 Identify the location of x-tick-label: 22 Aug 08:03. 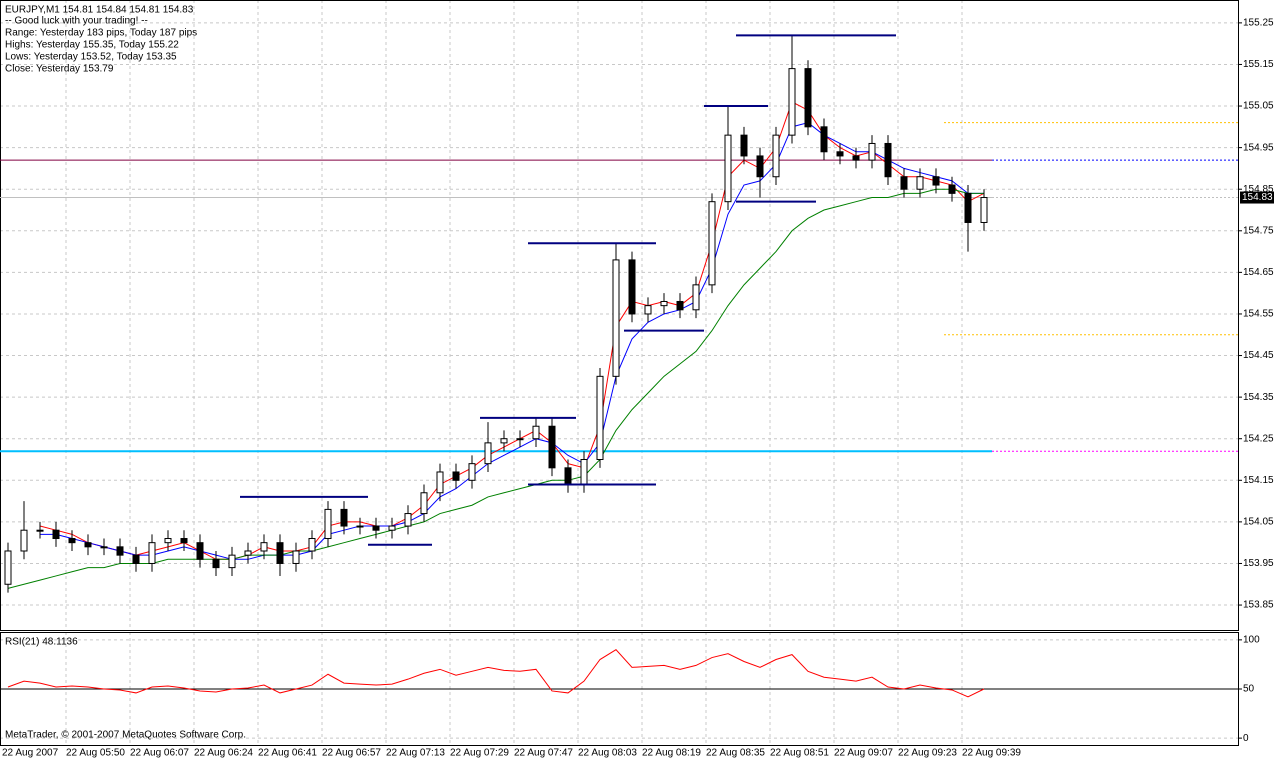
(607, 753).